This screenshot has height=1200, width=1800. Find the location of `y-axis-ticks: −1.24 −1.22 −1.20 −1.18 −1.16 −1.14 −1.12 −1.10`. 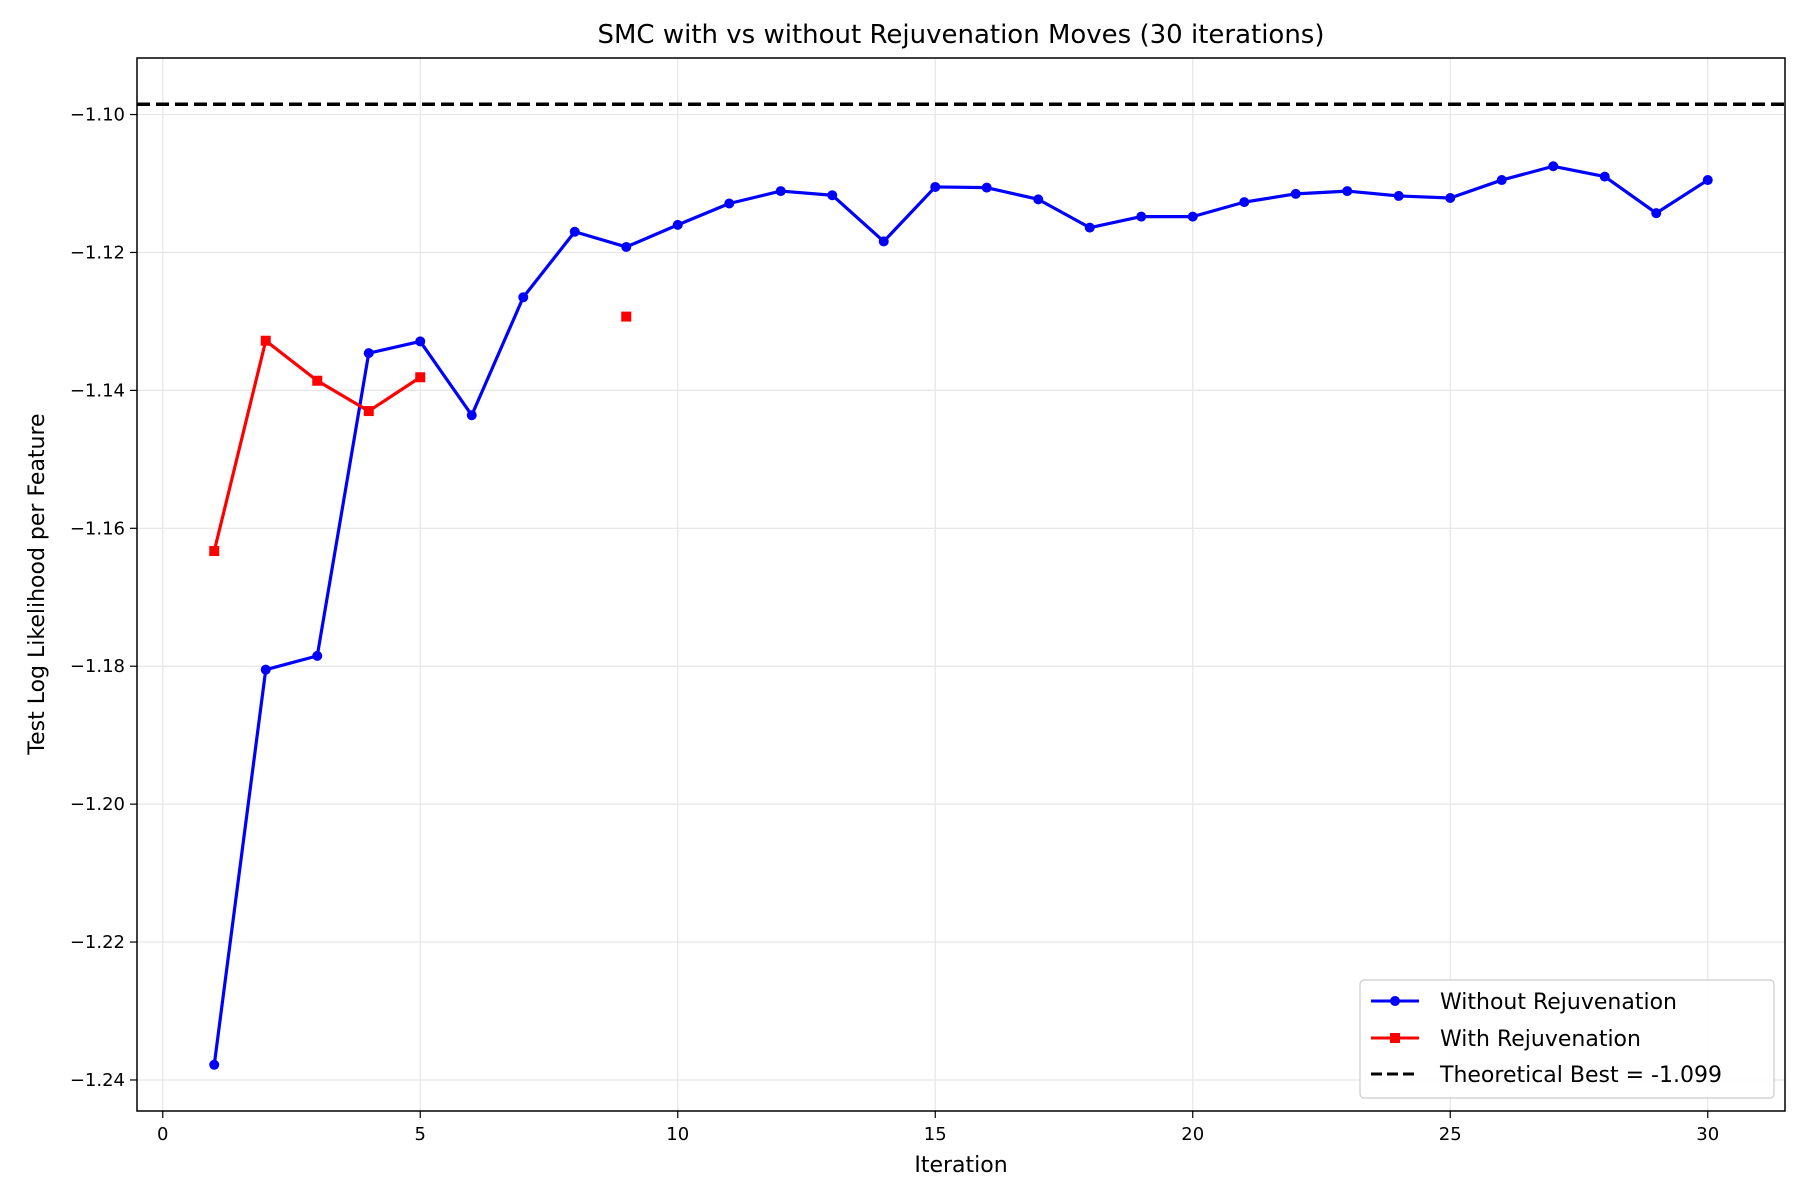

y-axis-ticks: −1.24 −1.22 −1.20 −1.18 −1.16 −1.14 −1.12 −1.10 is located at coordinates (103, 598).